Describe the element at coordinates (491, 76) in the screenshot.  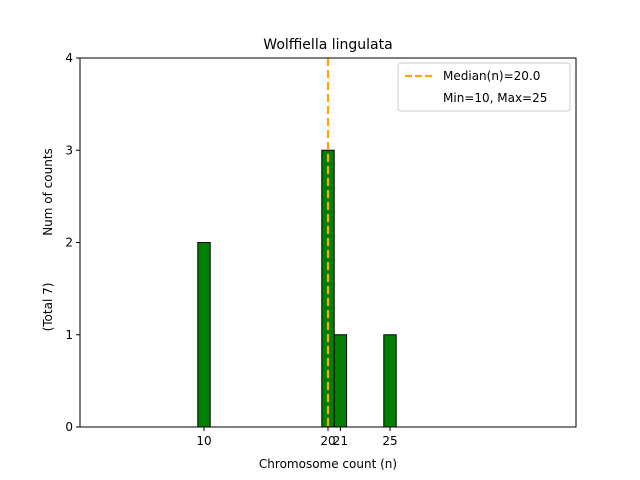
I see `legend-median-label: Median(n)=20.0` at that location.